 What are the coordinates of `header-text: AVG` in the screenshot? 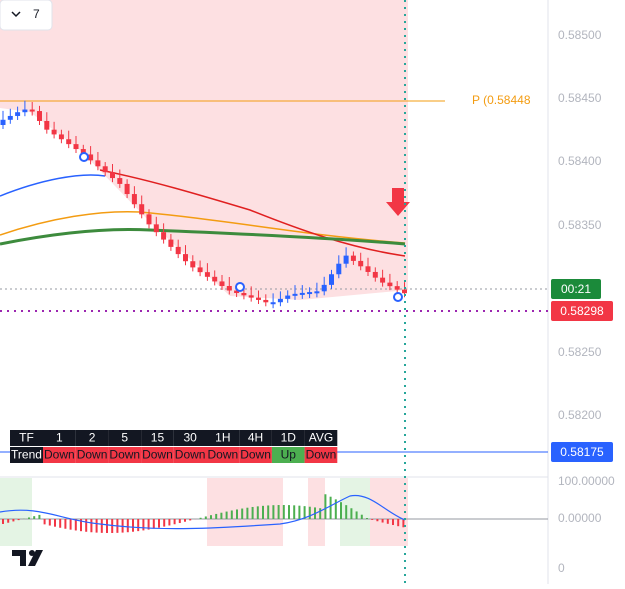 It's located at (321, 438).